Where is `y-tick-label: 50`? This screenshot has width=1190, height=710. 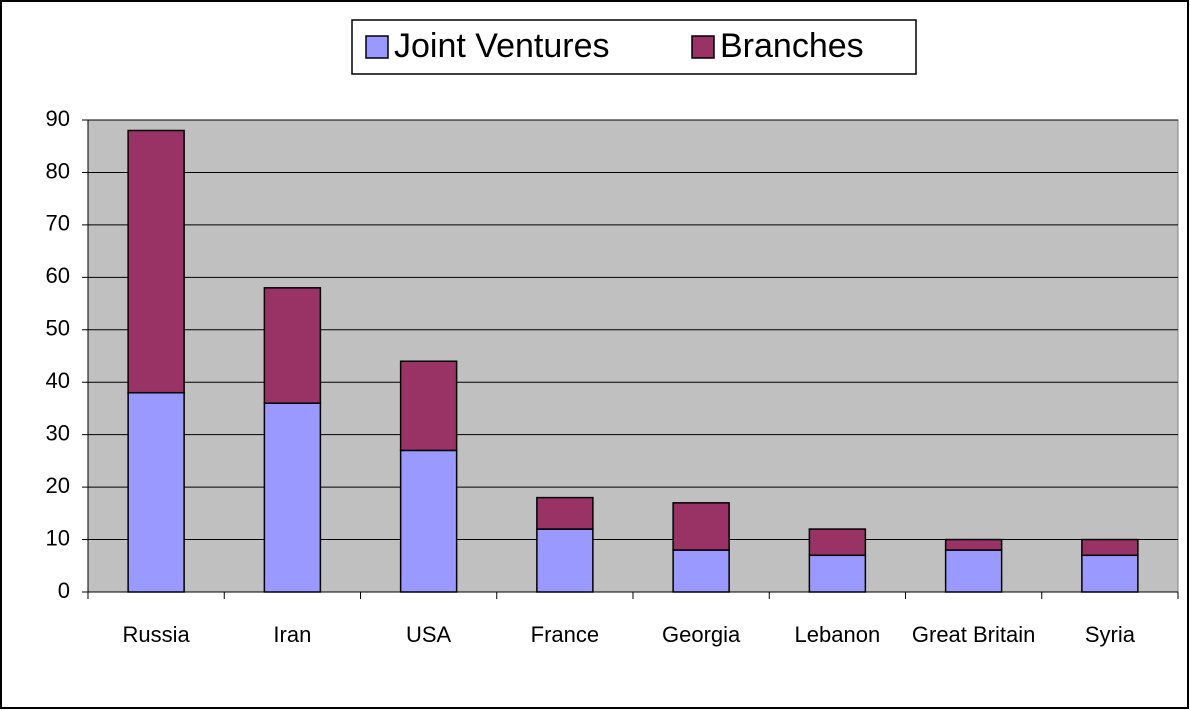
y-tick-label: 50 is located at coordinates (58, 328).